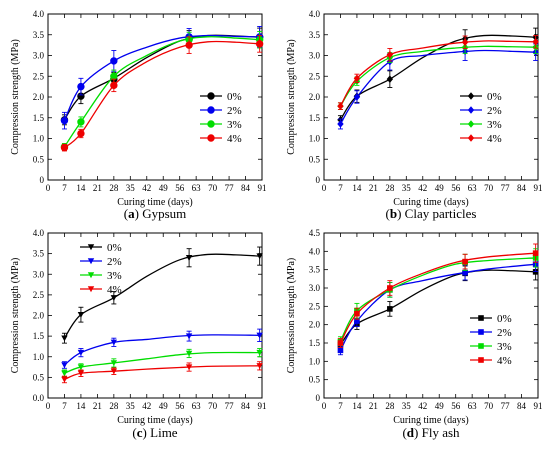 Image resolution: width=550 pixels, height=450 pixels. Describe the element at coordinates (504, 319) in the screenshot. I see `legend-label: 0%` at that location.